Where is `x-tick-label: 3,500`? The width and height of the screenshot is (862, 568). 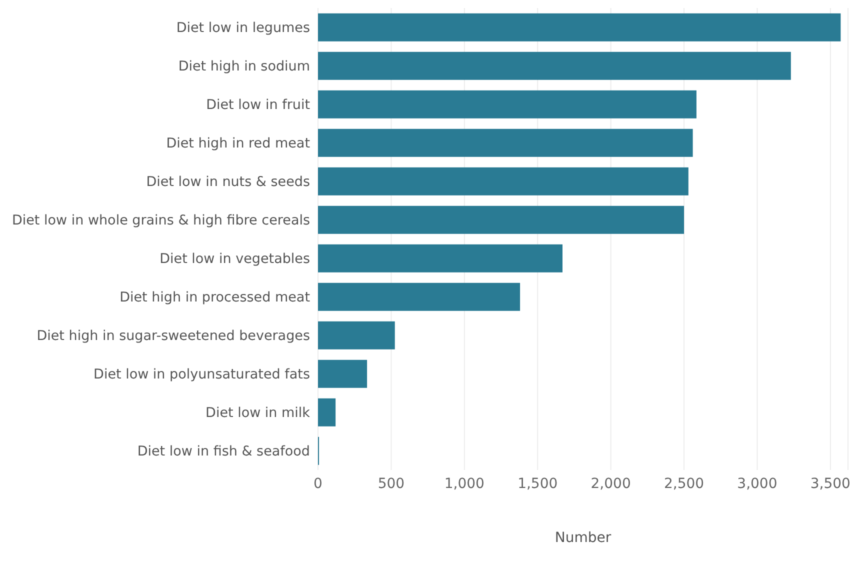 x-tick-label: 3,500 is located at coordinates (830, 484).